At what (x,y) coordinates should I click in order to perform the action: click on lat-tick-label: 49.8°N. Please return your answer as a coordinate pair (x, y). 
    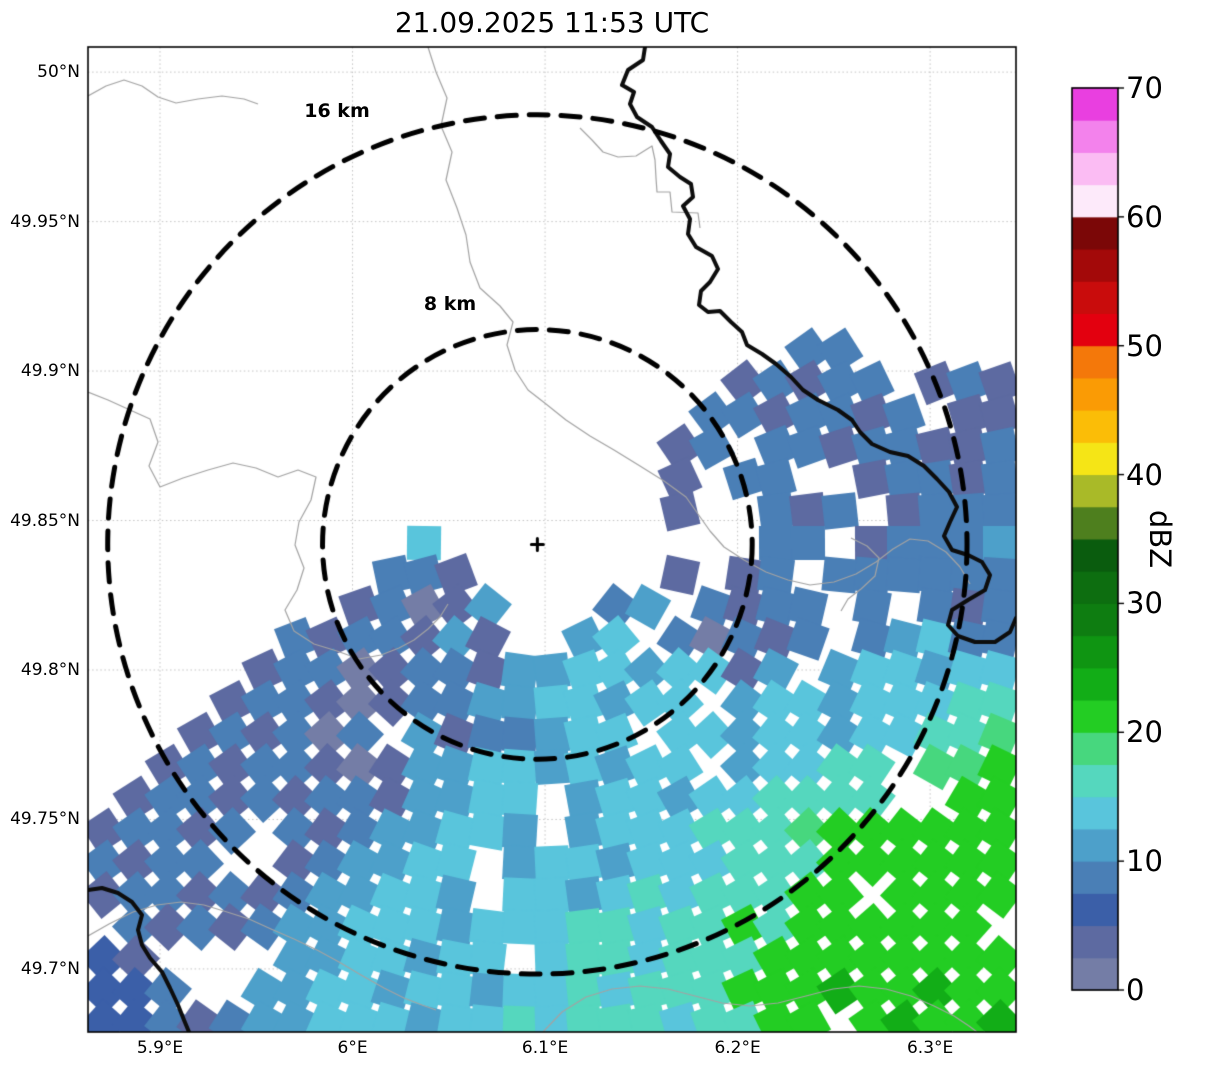
    Looking at the image, I should click on (50, 669).